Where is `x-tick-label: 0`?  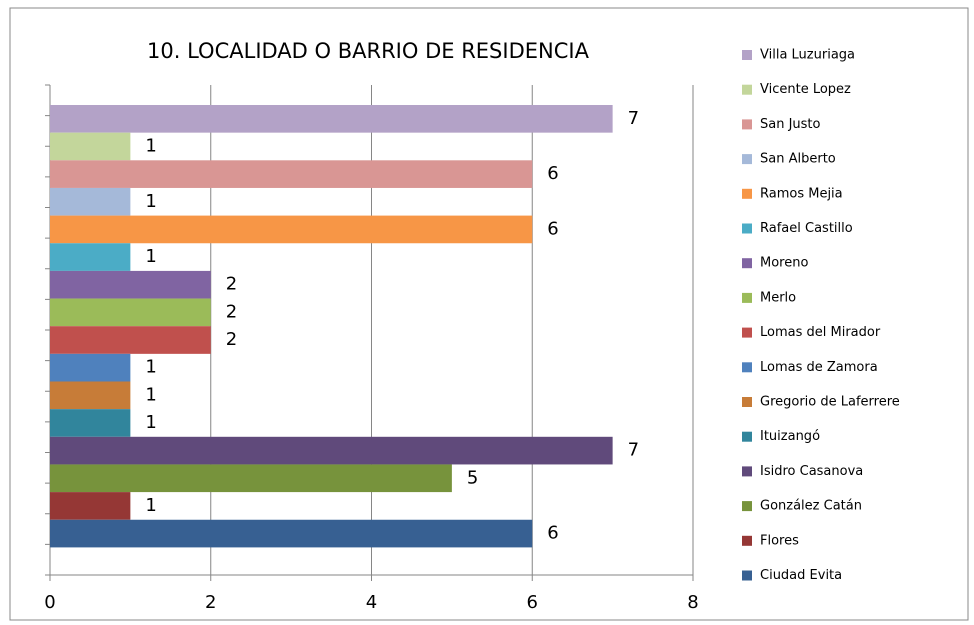
x-tick-label: 0 is located at coordinates (49, 602).